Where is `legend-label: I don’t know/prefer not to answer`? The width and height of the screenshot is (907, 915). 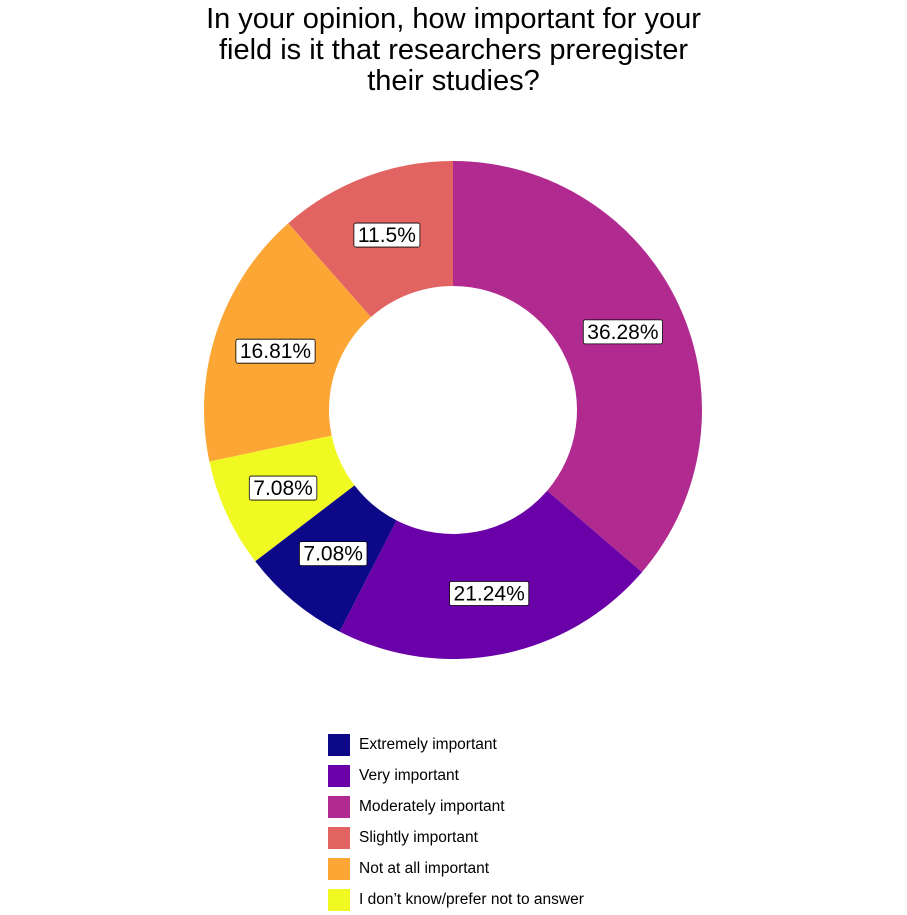
legend-label: I don’t know/prefer not to answer is located at coordinates (471, 899).